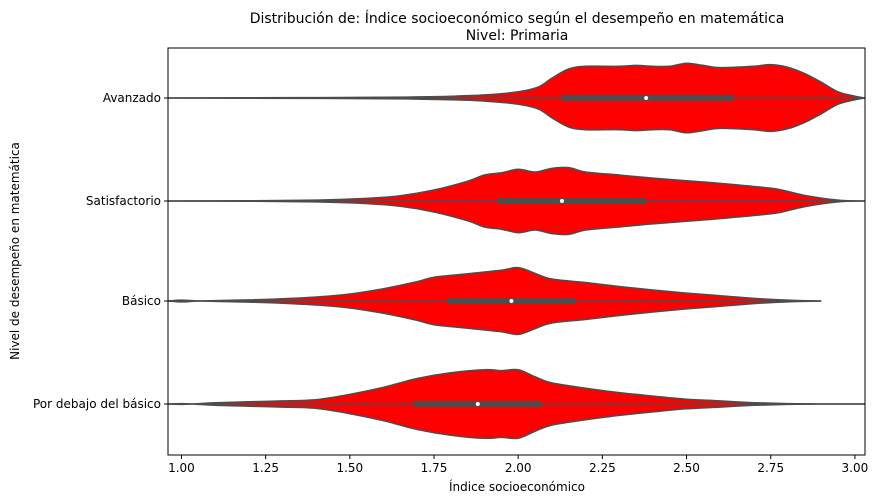 Image resolution: width=880 pixels, height=502 pixels. Describe the element at coordinates (770, 468) in the screenshot. I see `x-tick-label: 2.75` at that location.